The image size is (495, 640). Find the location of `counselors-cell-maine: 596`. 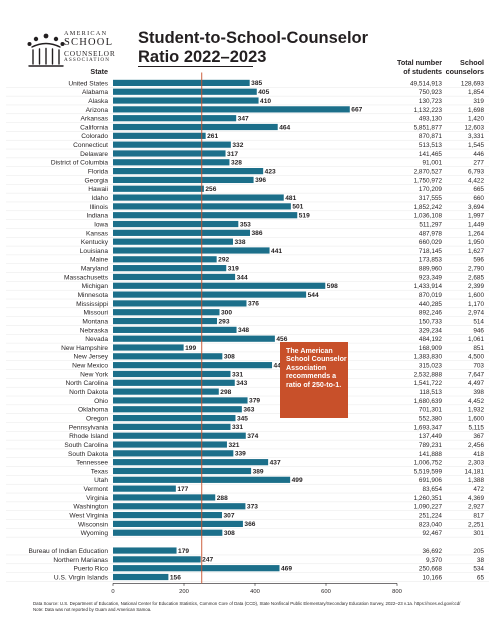

counselors-cell-maine: 596 is located at coordinates (478, 260).